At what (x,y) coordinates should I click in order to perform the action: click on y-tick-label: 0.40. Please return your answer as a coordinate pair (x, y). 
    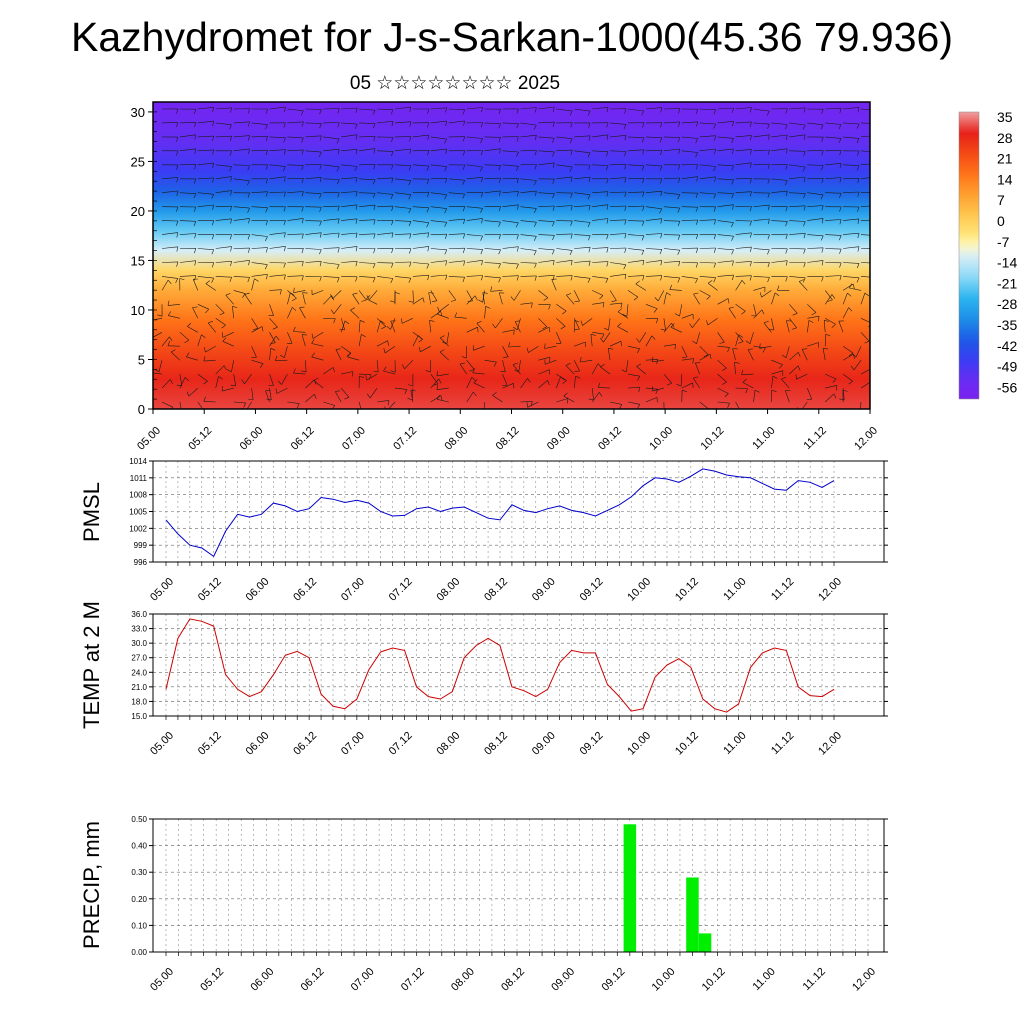
    Looking at the image, I should click on (139, 846).